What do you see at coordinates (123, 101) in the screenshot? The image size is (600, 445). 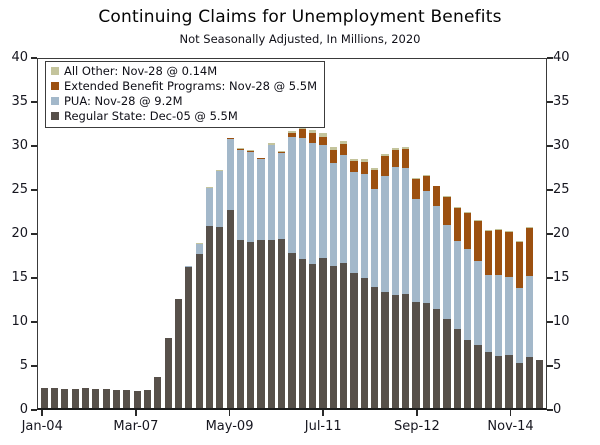 I see `legend-label: PUA: Nov-28 @ 9.2M` at bounding box center [123, 101].